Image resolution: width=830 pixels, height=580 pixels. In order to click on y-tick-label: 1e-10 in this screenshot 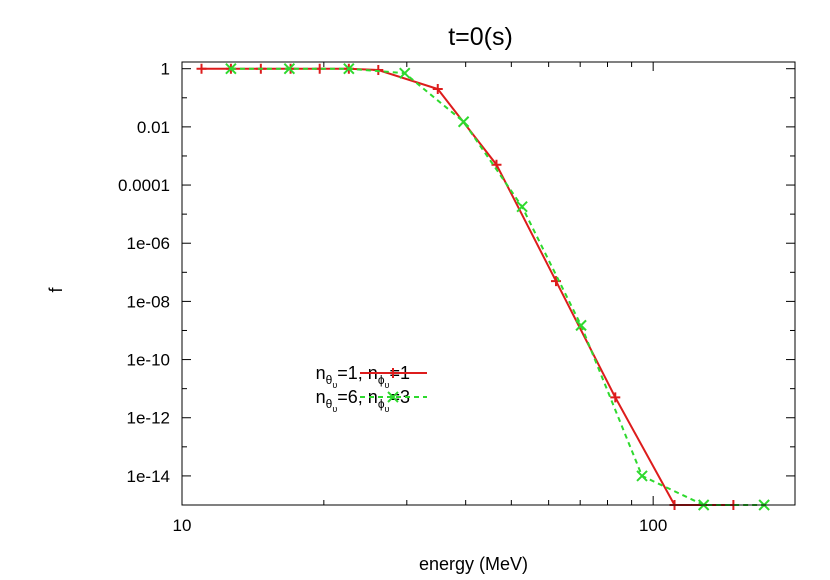, I will do `click(148, 360)`.